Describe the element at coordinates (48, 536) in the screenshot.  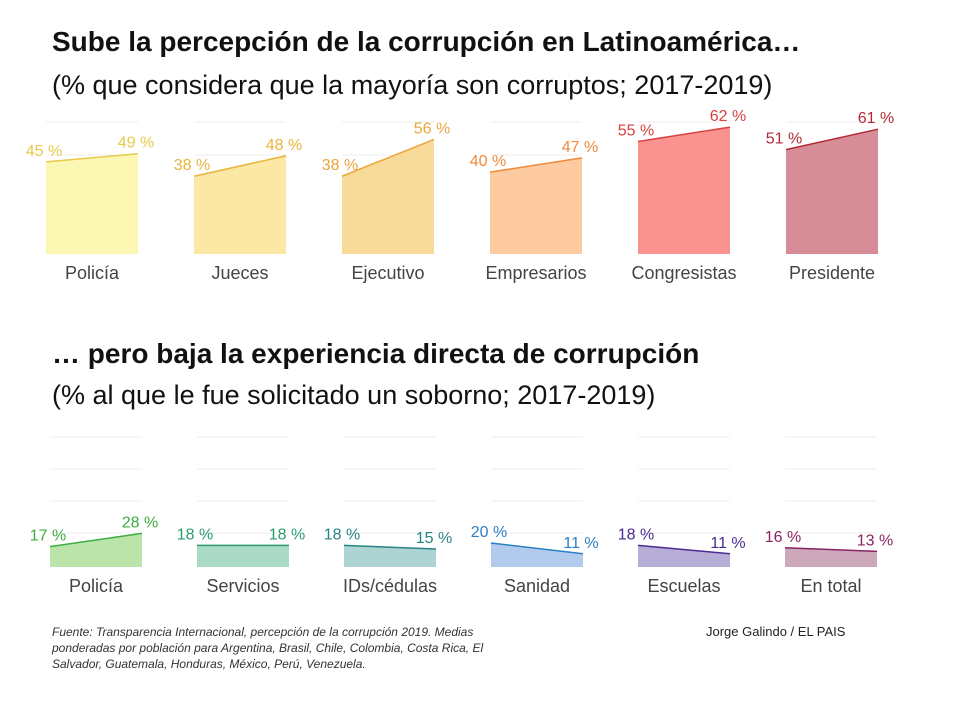
I see `value-label-2017: 17 %` at that location.